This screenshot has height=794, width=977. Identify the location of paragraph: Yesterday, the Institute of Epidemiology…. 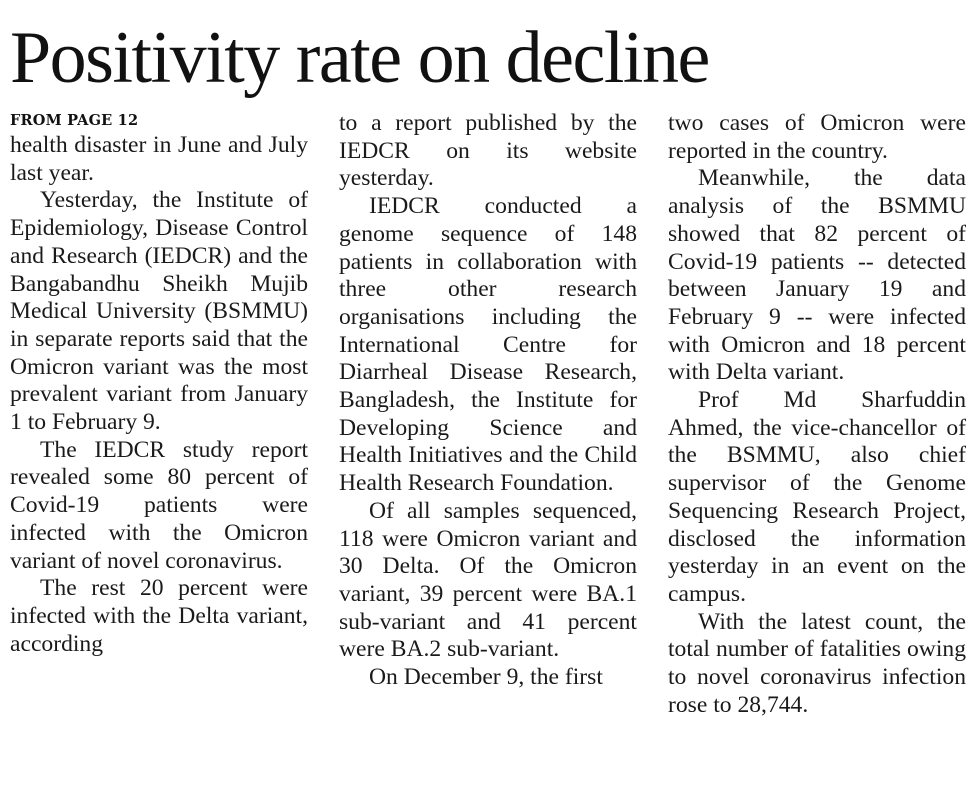
(159, 311).